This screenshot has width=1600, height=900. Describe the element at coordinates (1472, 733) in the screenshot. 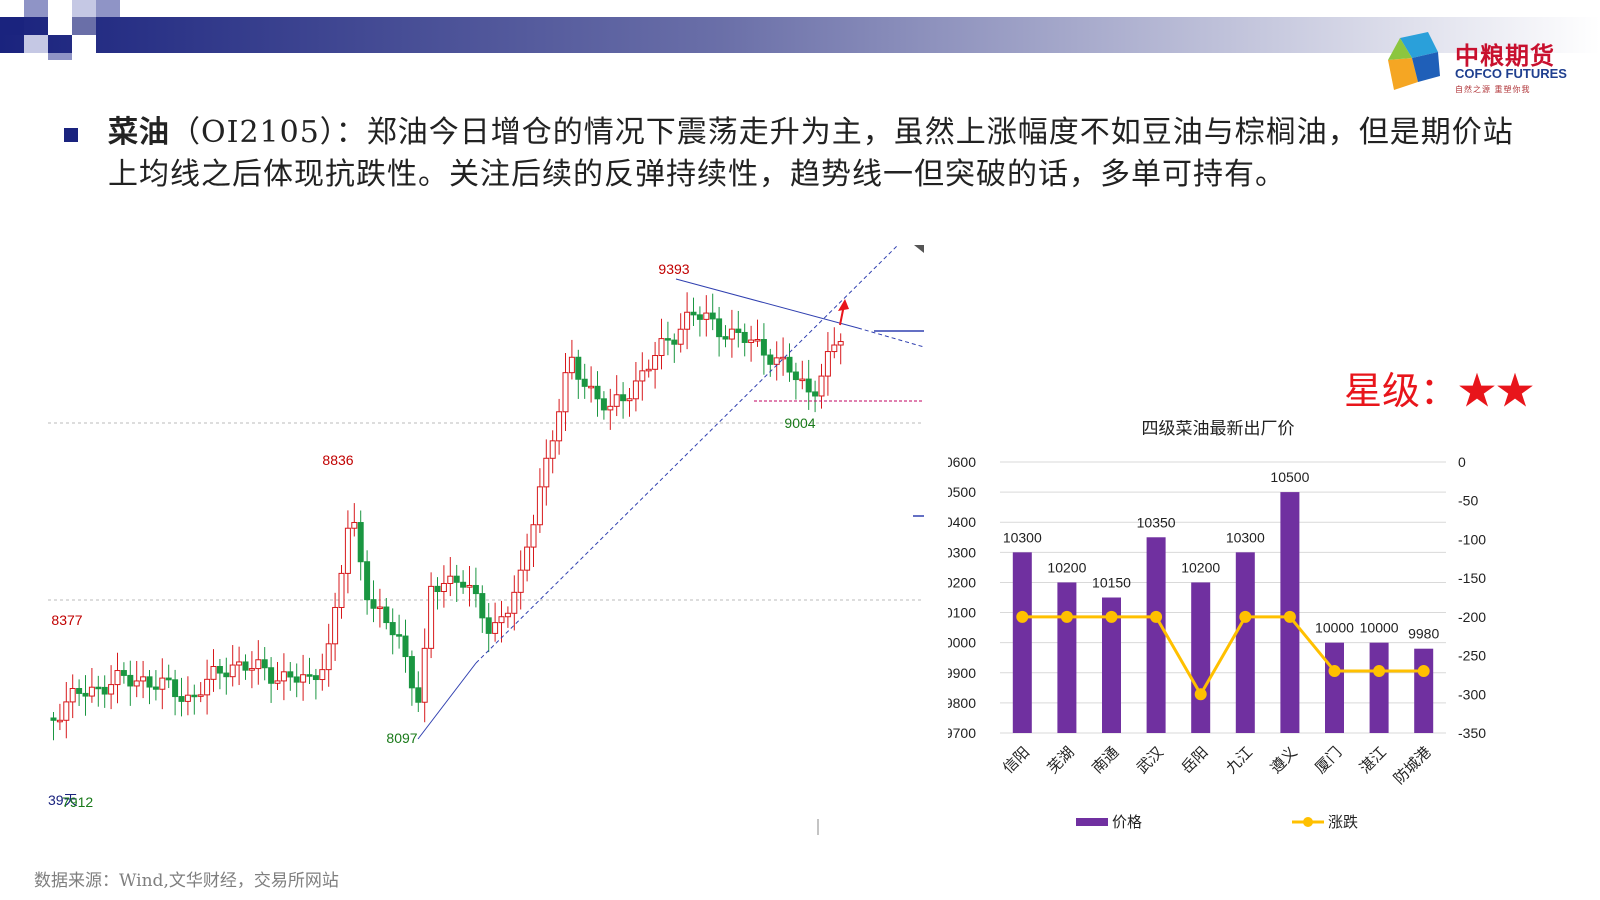

I see `y-right-tick: -350` at that location.